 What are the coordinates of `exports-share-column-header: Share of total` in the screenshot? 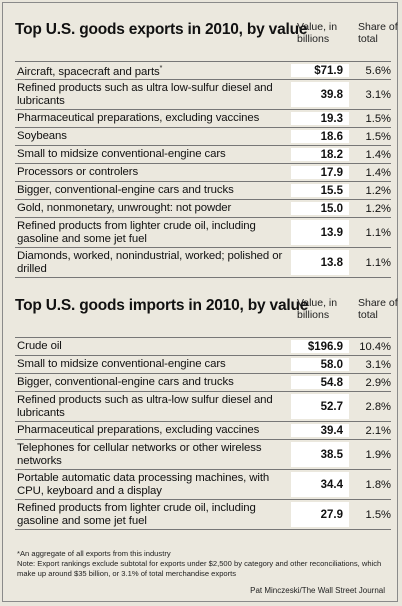 It's located at (378, 33).